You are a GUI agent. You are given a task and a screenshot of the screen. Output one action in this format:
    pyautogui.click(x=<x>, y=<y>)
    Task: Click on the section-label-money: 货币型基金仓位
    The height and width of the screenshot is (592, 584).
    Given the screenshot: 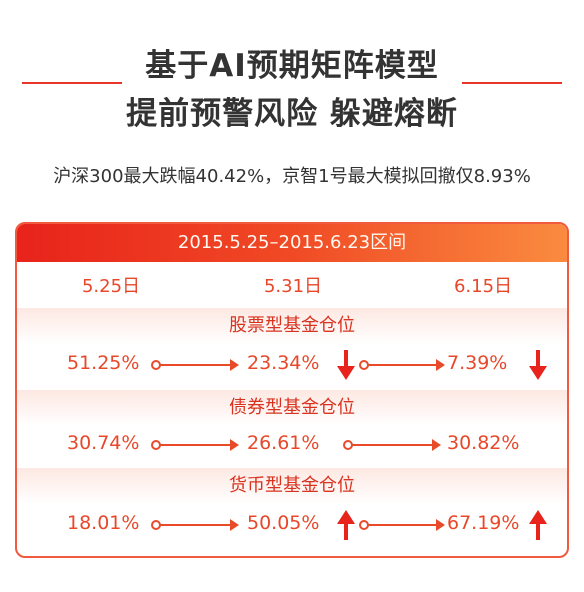 What is the action you would take?
    pyautogui.click(x=292, y=486)
    